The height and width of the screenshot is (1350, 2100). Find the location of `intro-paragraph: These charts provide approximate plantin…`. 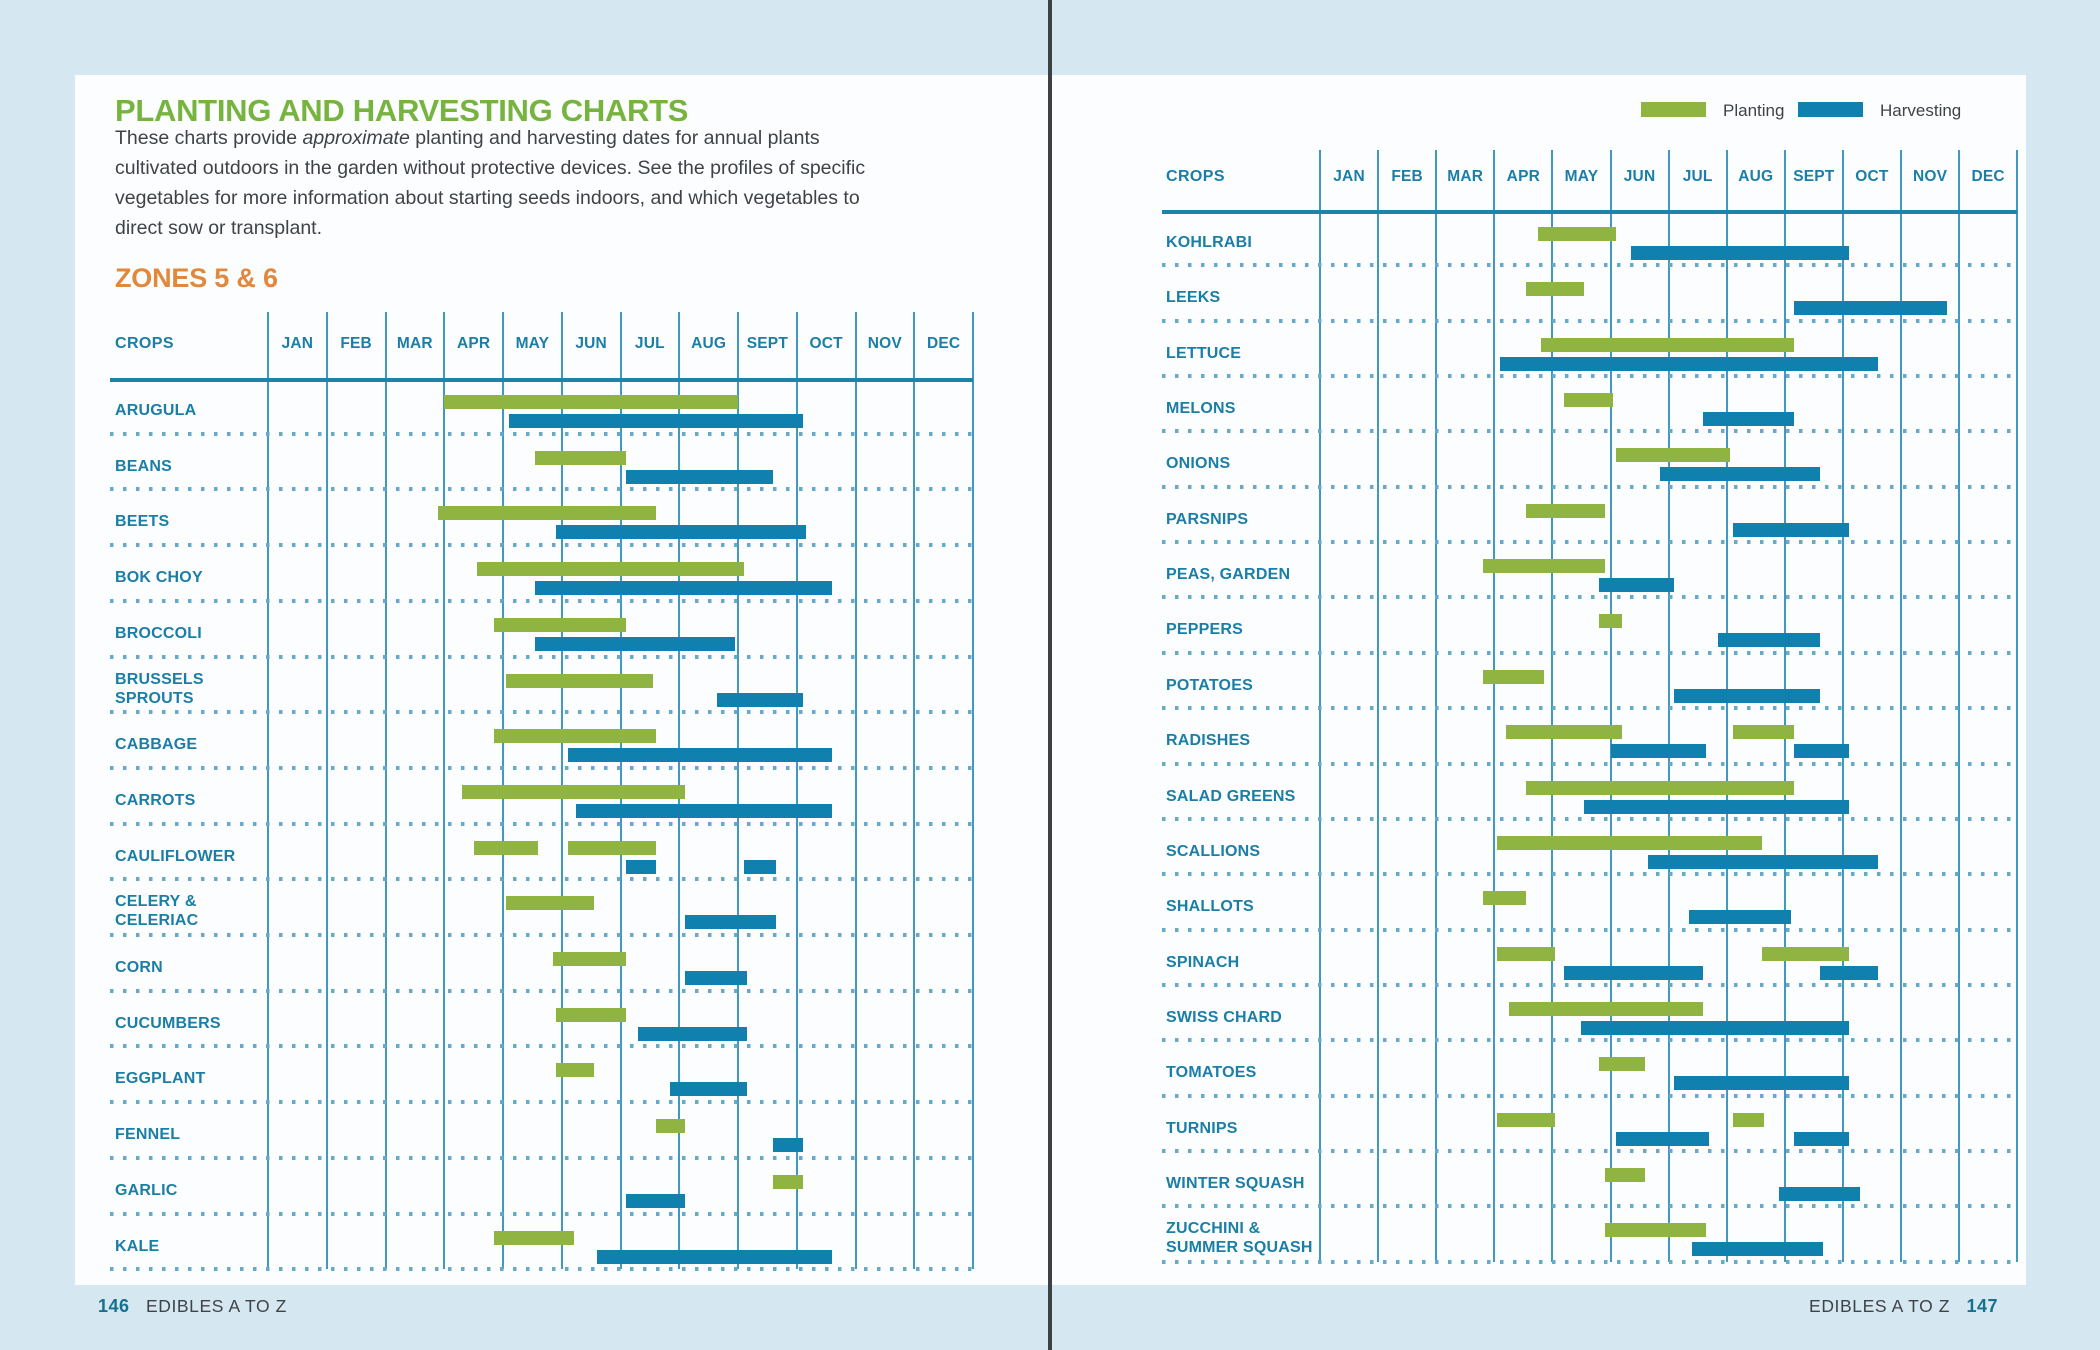

intro-paragraph: These charts provide approximate plantin… is located at coordinates (530, 183).